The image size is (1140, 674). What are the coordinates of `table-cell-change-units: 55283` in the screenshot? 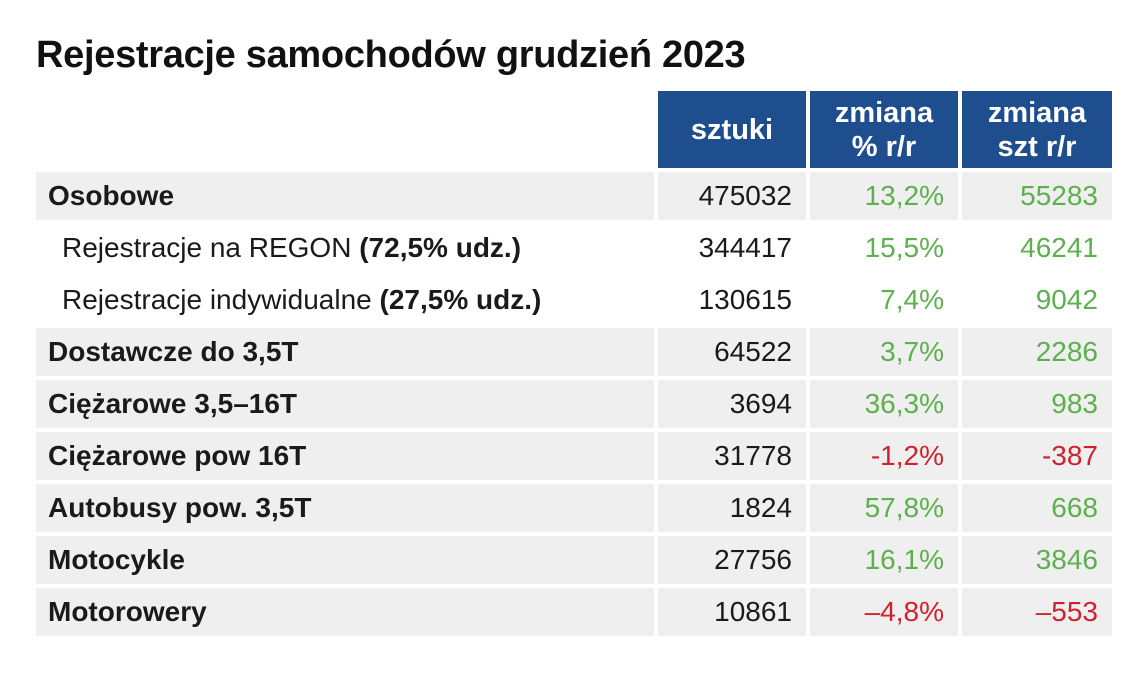 It's located at (1037, 196).